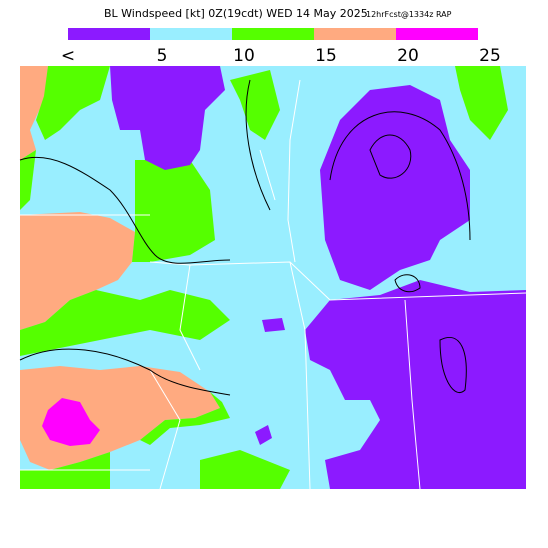 This screenshot has height=548, width=548. Describe the element at coordinates (490, 56) in the screenshot. I see `legend-label: 25` at that location.